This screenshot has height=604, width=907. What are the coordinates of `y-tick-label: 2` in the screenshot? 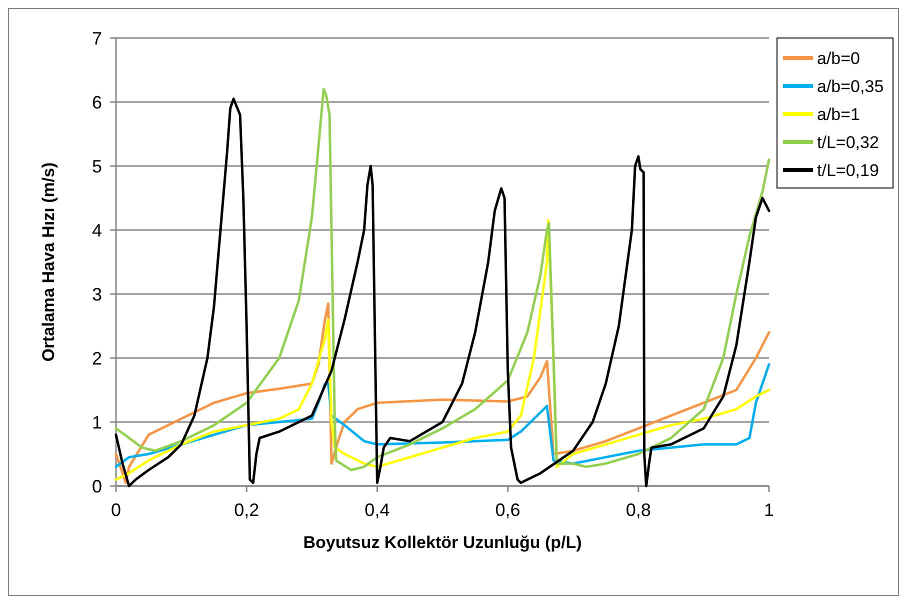 It's located at (97, 358).